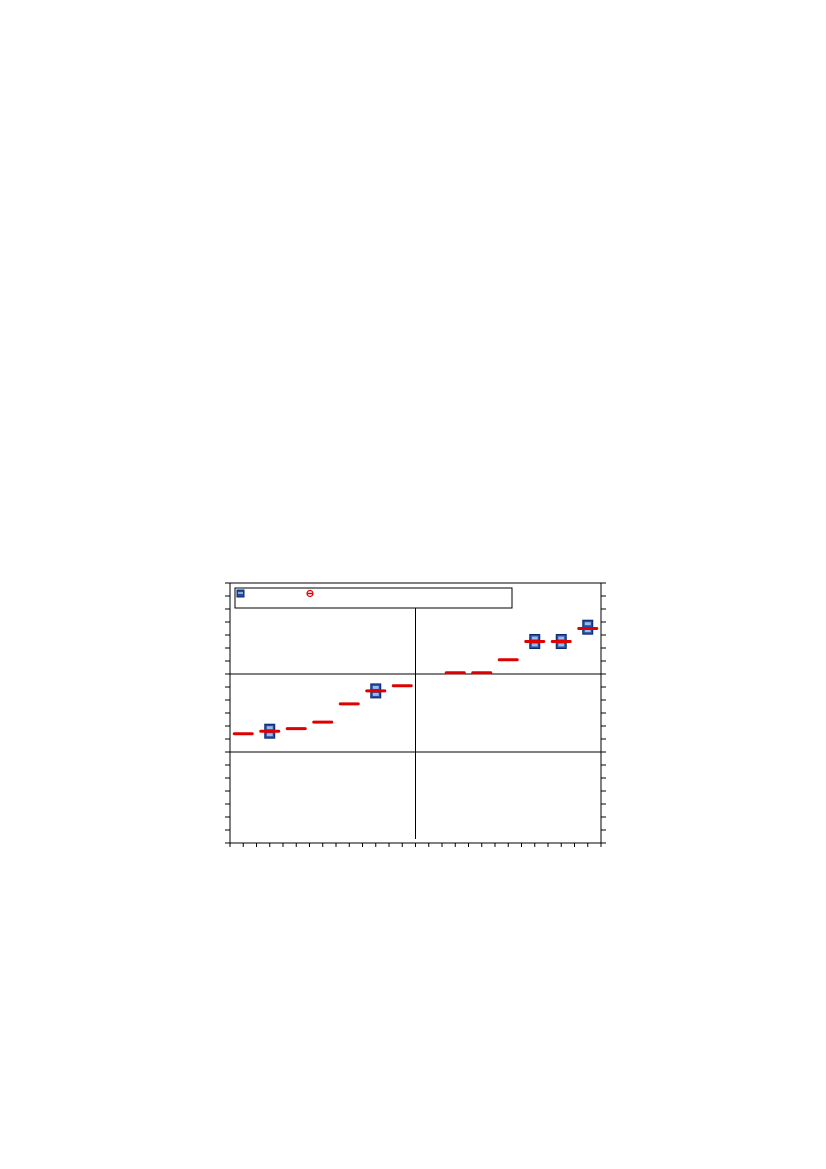  What do you see at coordinates (373, 598) in the screenshot?
I see `legend-box` at bounding box center [373, 598].